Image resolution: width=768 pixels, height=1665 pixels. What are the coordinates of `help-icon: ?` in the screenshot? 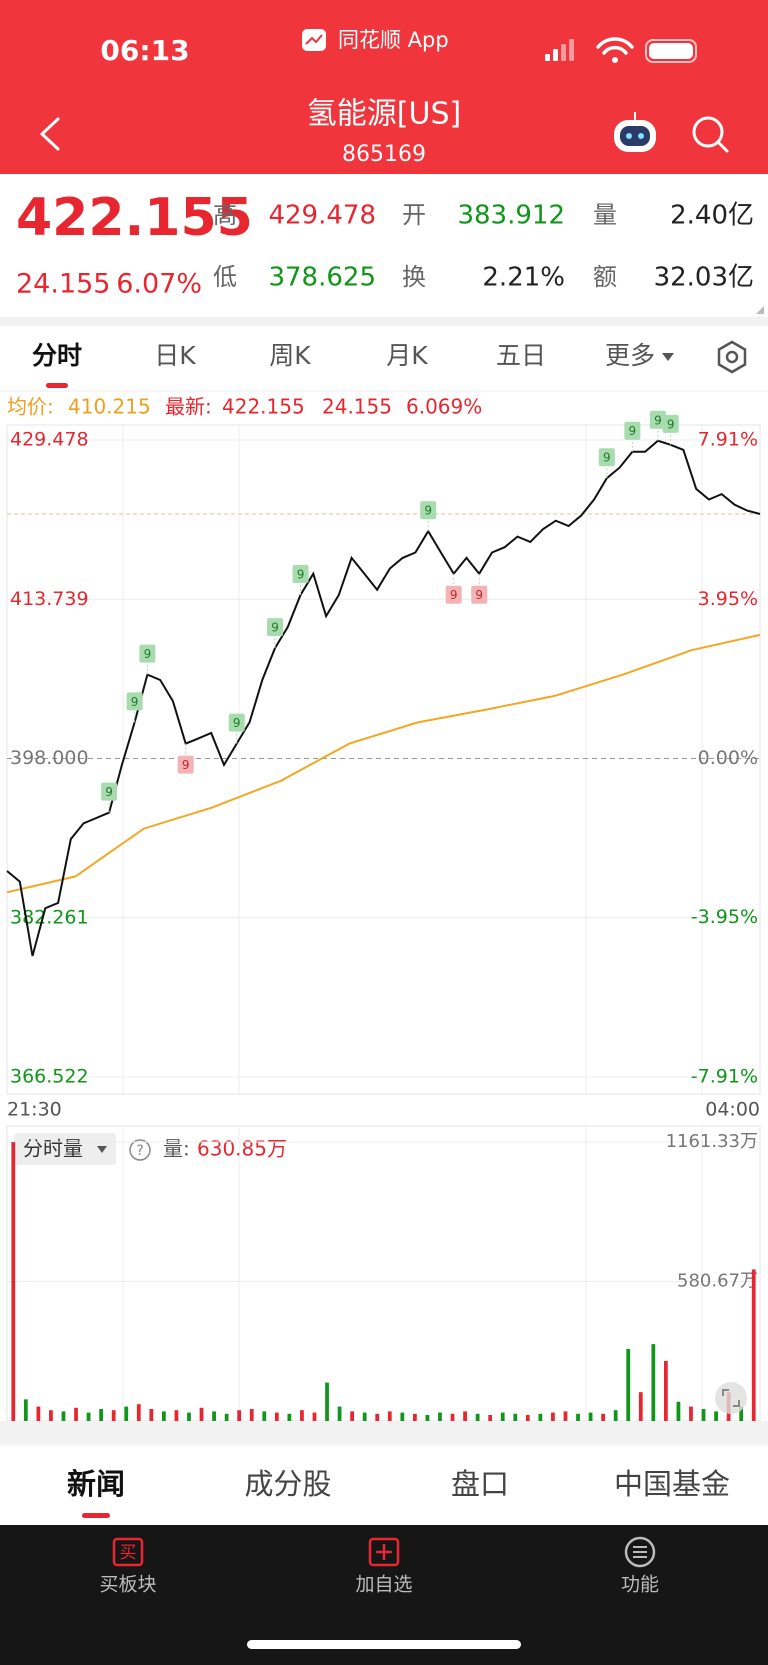 It's located at (139, 1151).